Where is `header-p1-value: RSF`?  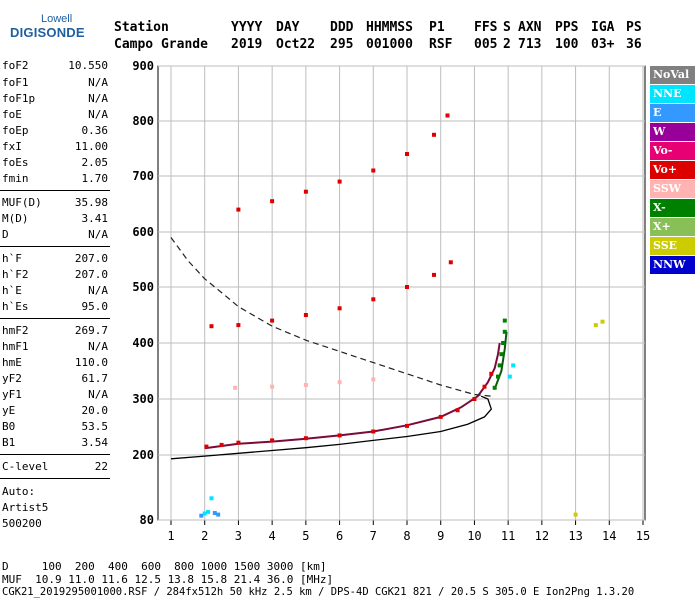 header-p1-value: RSF is located at coordinates (441, 44).